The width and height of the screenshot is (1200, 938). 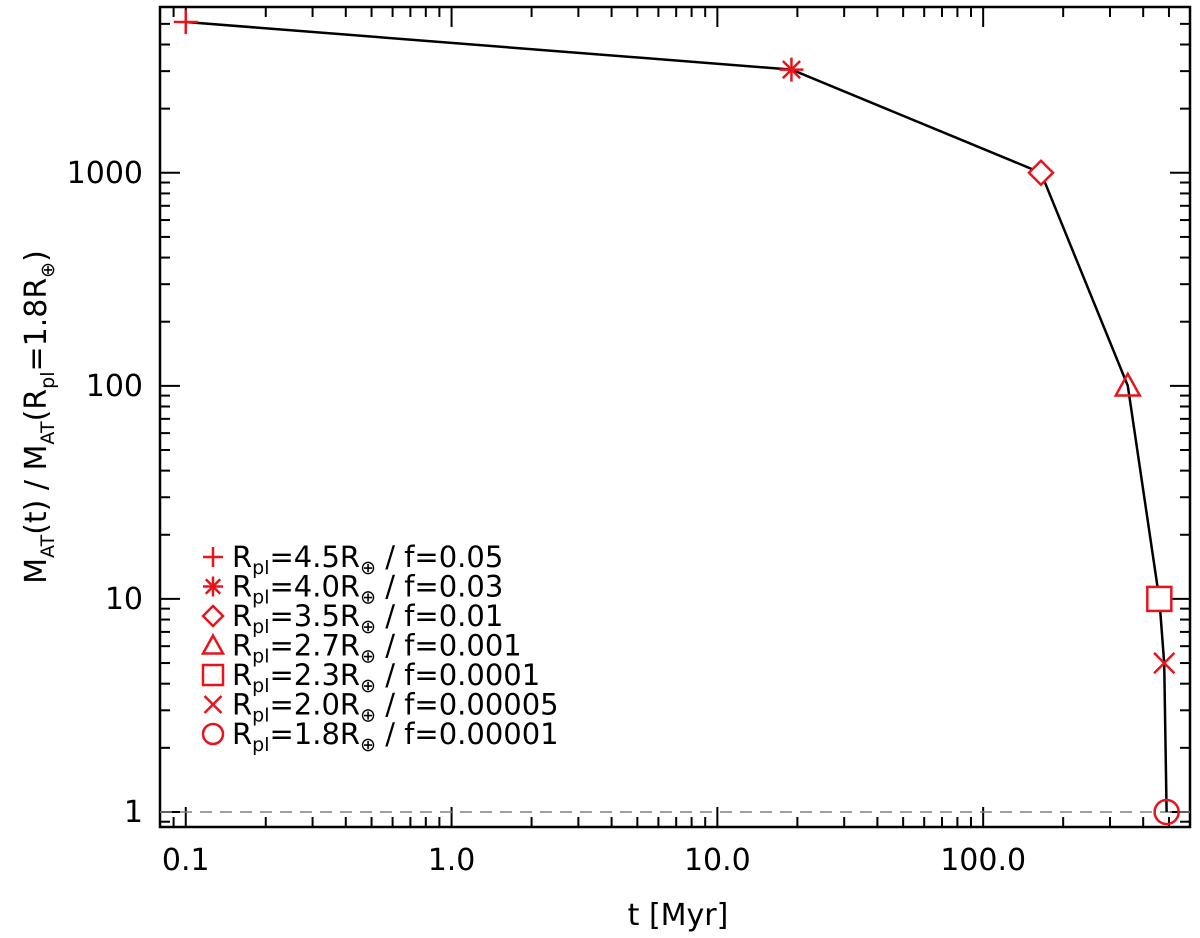 What do you see at coordinates (186, 860) in the screenshot?
I see `x-tick-label: 0.1` at bounding box center [186, 860].